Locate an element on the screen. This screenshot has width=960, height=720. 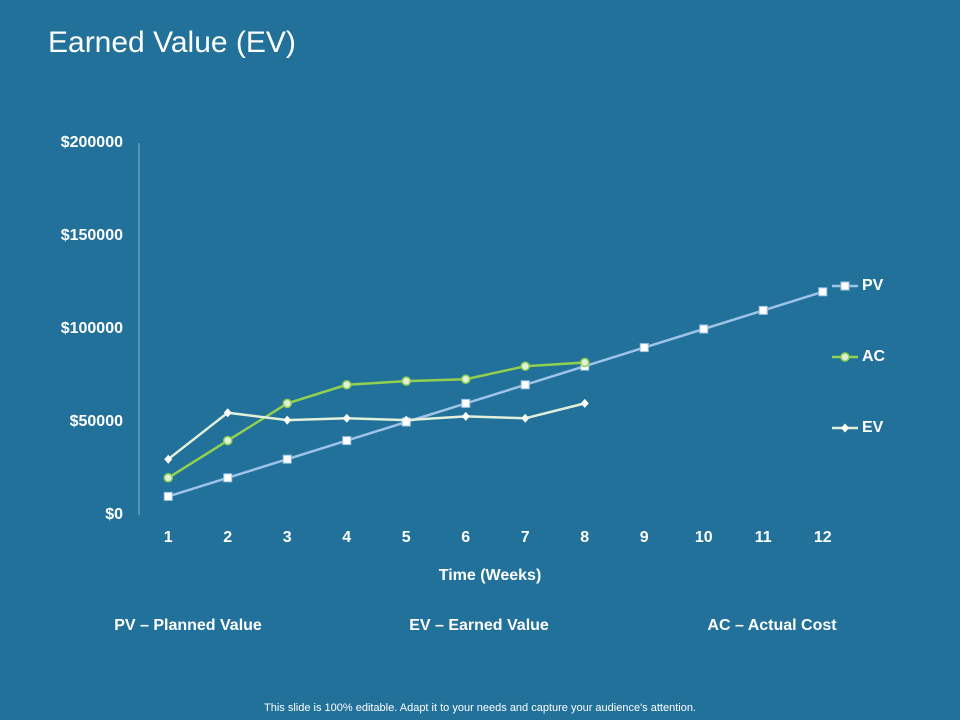
note: EV – Earned Value is located at coordinates (479, 625).